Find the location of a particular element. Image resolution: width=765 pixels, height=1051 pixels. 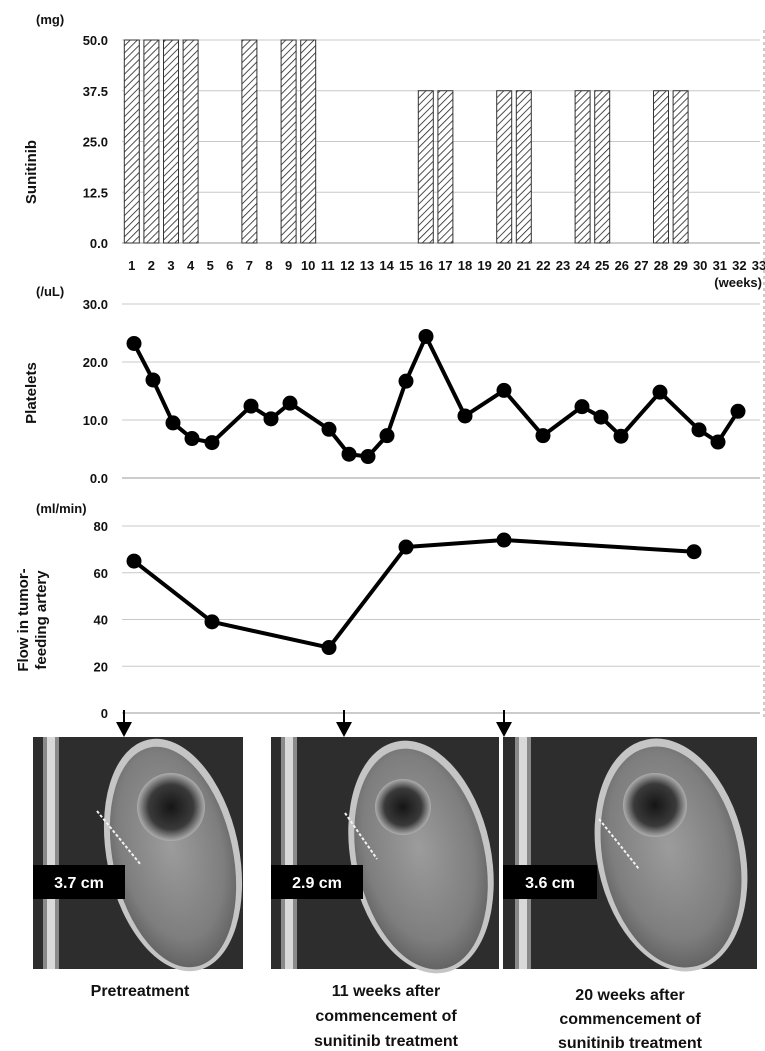

flow-y-ticks: 80 60 40 20 0 is located at coordinates (101, 620).